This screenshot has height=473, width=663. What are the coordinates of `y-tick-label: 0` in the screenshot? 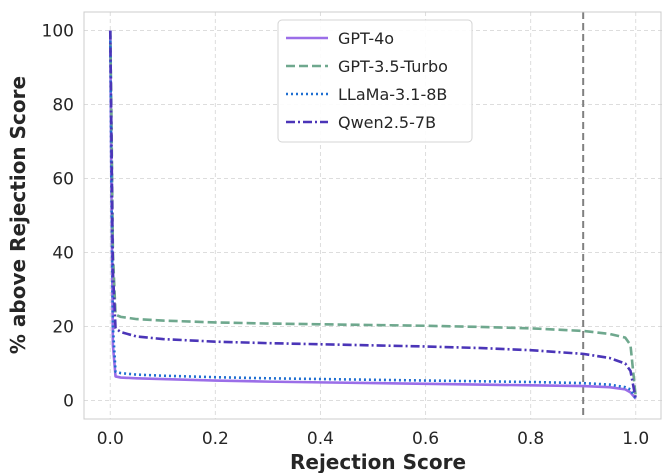 It's located at (68, 402).